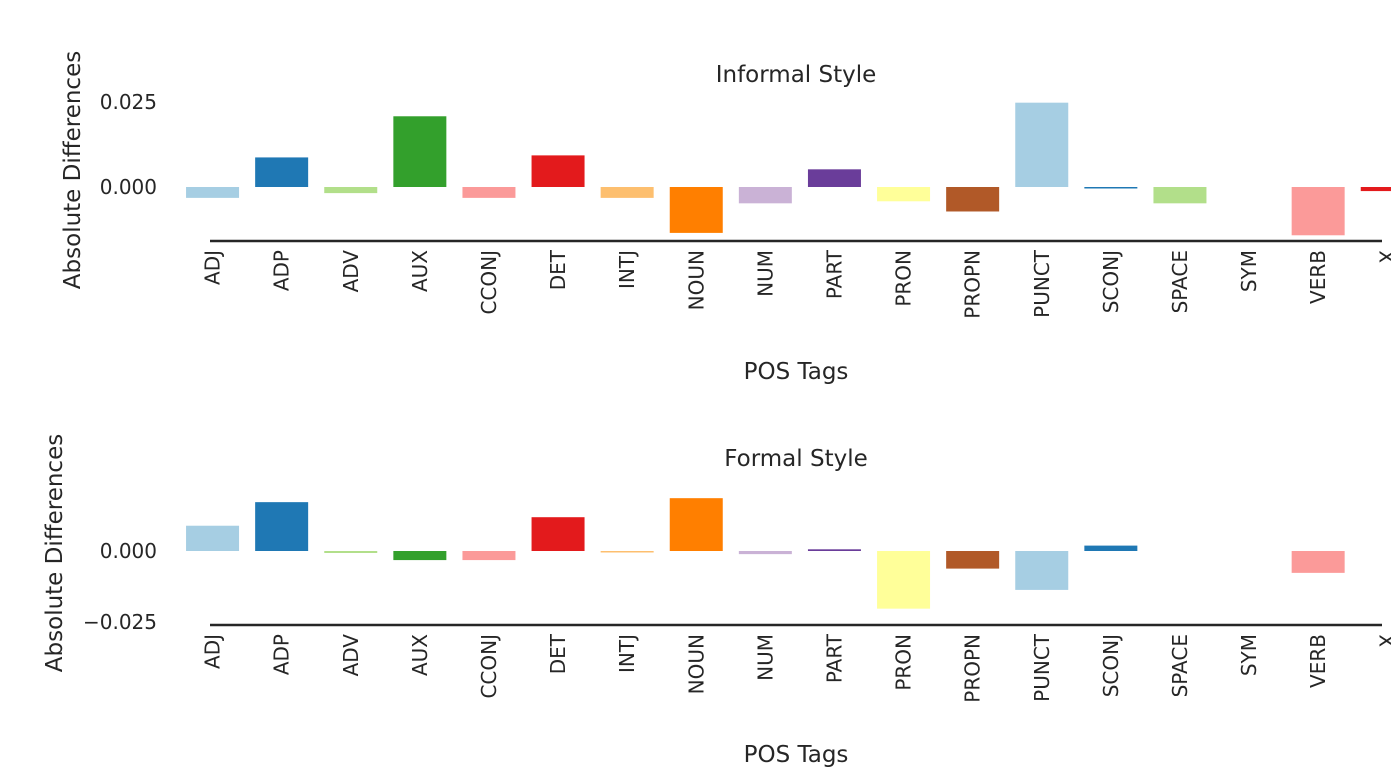  What do you see at coordinates (973, 560) in the screenshot?
I see `formal-bar-propn` at bounding box center [973, 560].